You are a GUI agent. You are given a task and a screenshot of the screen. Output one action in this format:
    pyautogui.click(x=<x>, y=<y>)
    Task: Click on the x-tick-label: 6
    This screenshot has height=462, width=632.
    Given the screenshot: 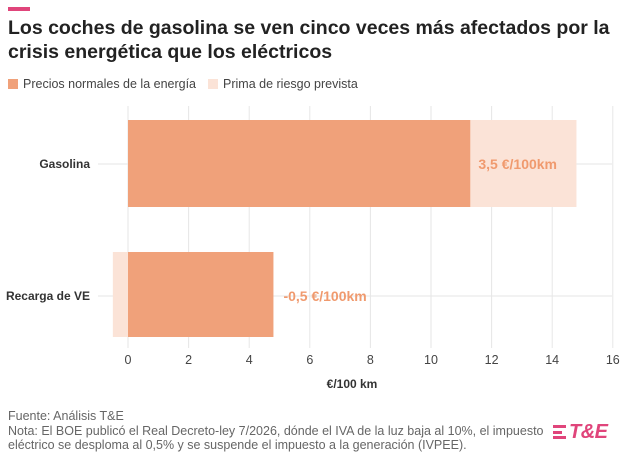 What is the action you would take?
    pyautogui.click(x=309, y=360)
    